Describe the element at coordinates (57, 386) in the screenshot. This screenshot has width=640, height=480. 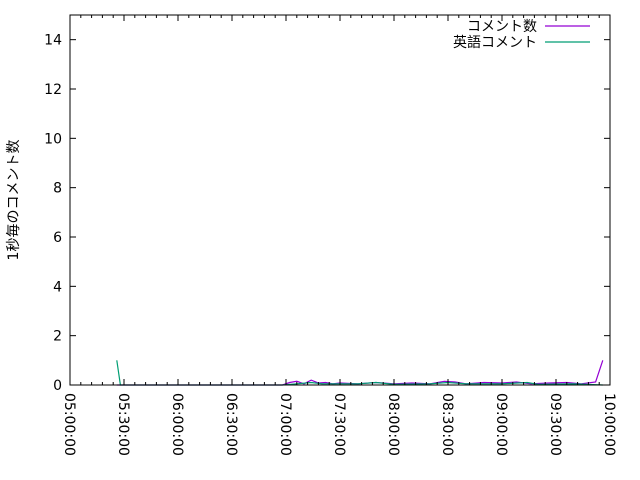
I see `y-tick-label: 0` at that location.